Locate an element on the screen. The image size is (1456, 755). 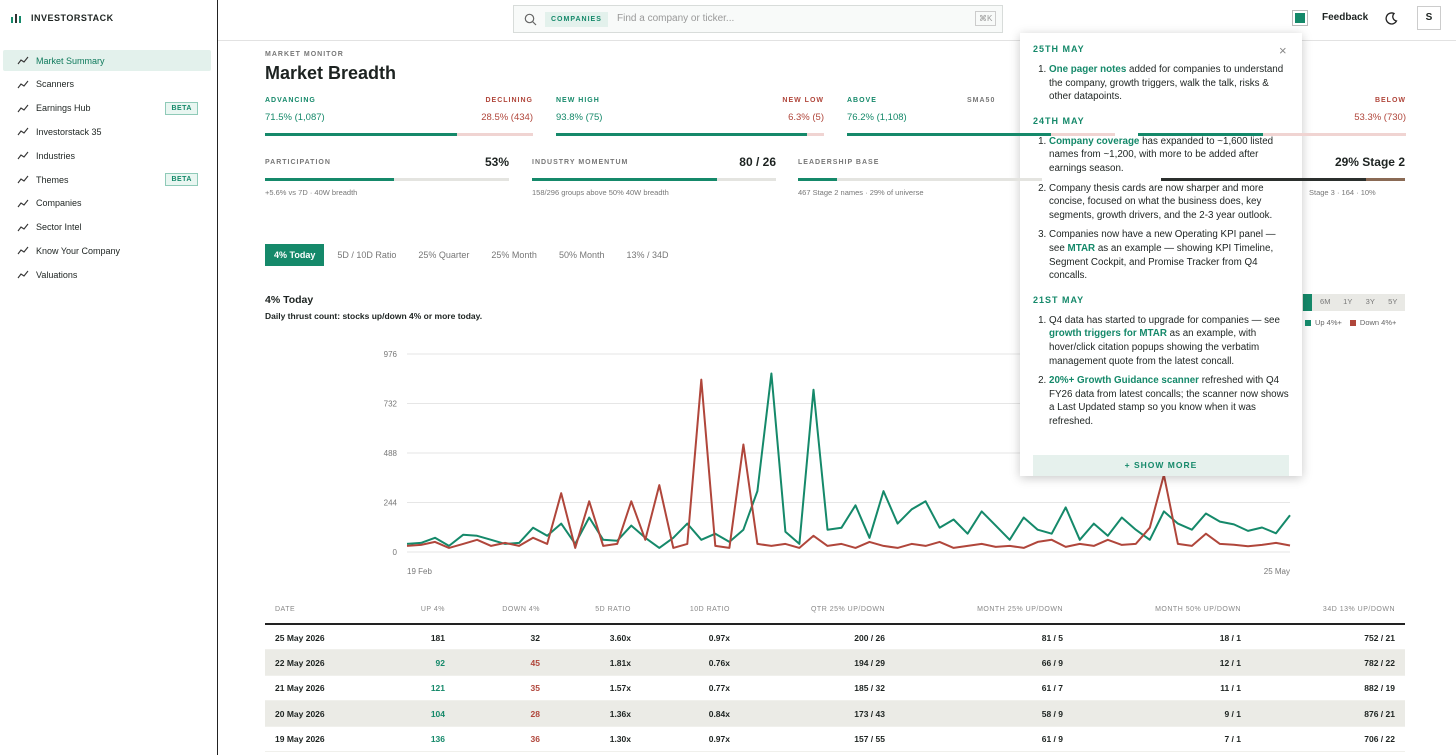
tab: 5D / 10D Ratio is located at coordinates (367, 255).